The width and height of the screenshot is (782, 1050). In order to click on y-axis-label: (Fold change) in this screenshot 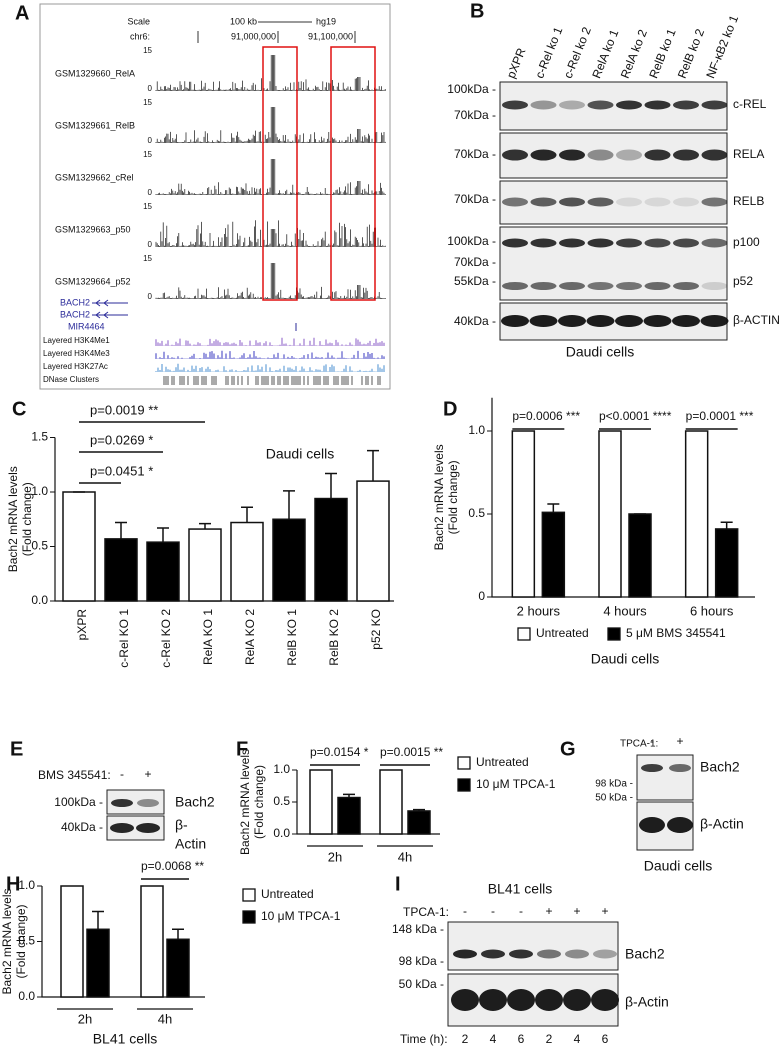, I will do `click(259, 802)`.